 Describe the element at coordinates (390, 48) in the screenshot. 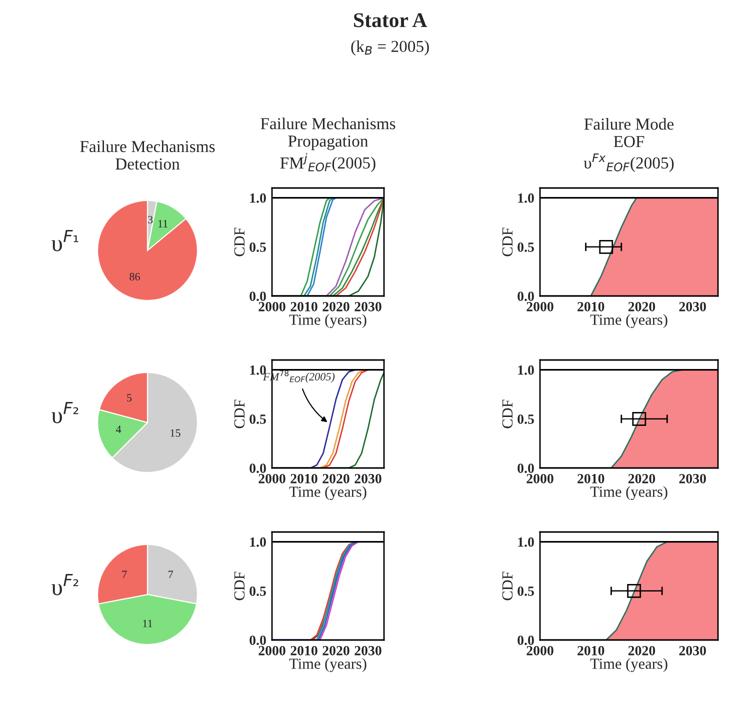

I see `text: (k$_{B}$ = 2005)` at that location.